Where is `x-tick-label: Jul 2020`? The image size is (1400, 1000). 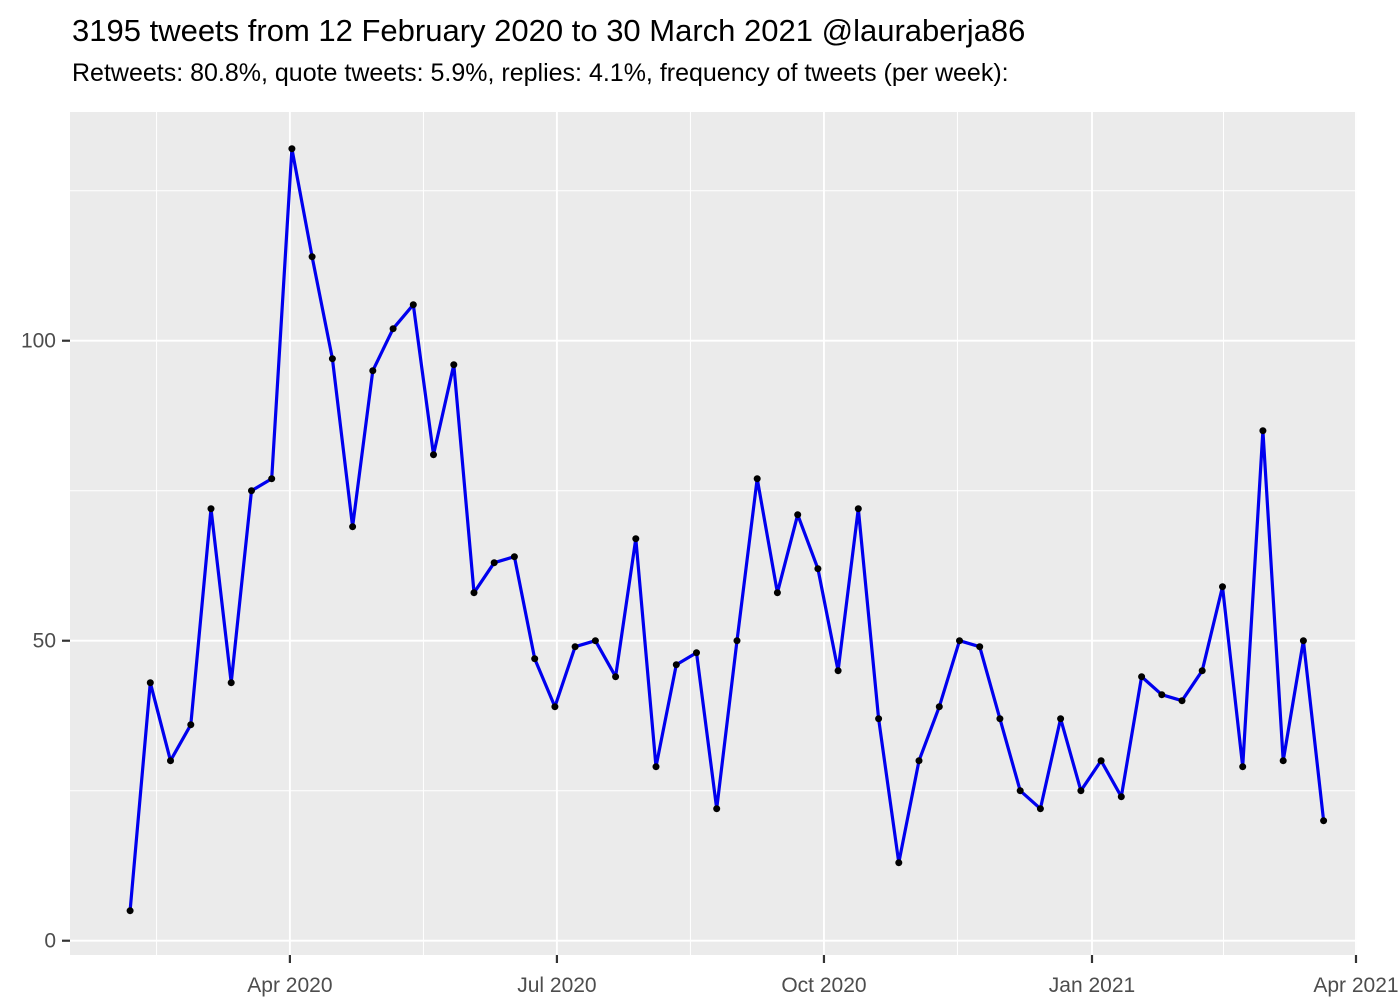
x-tick-label: Jul 2020 is located at coordinates (556, 985).